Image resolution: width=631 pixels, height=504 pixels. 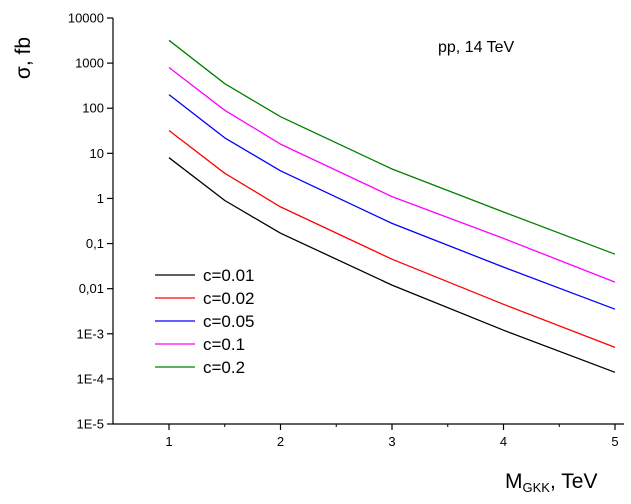 What do you see at coordinates (229, 321) in the screenshot?
I see `legend-label: c=0.05` at bounding box center [229, 321].